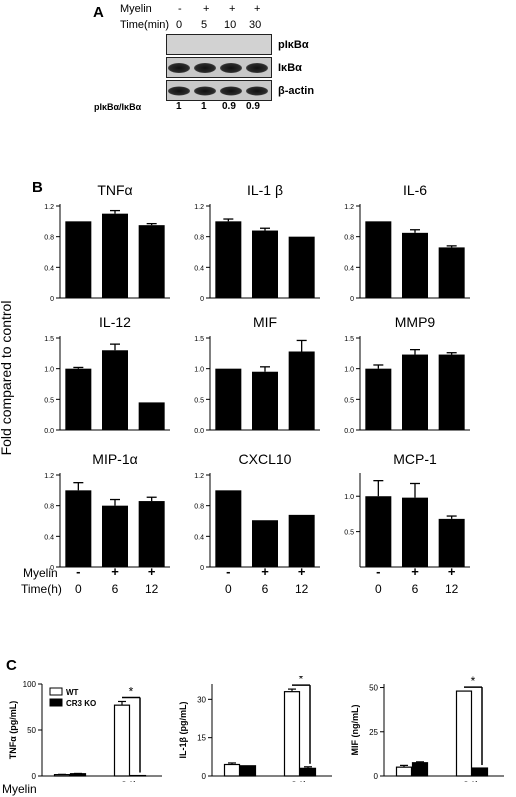 The height and width of the screenshot is (797, 516). What do you see at coordinates (373, 688) in the screenshot?
I see `y-tick-label: 50` at bounding box center [373, 688].